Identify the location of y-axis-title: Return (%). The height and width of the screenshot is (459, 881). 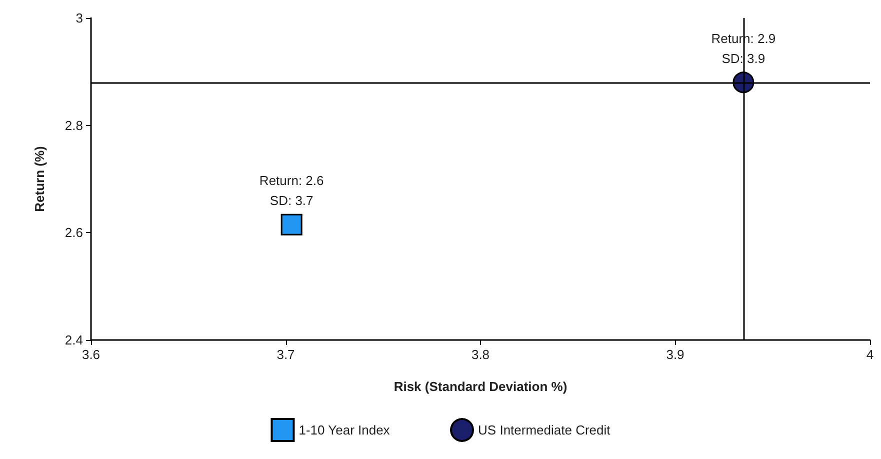
(39, 179).